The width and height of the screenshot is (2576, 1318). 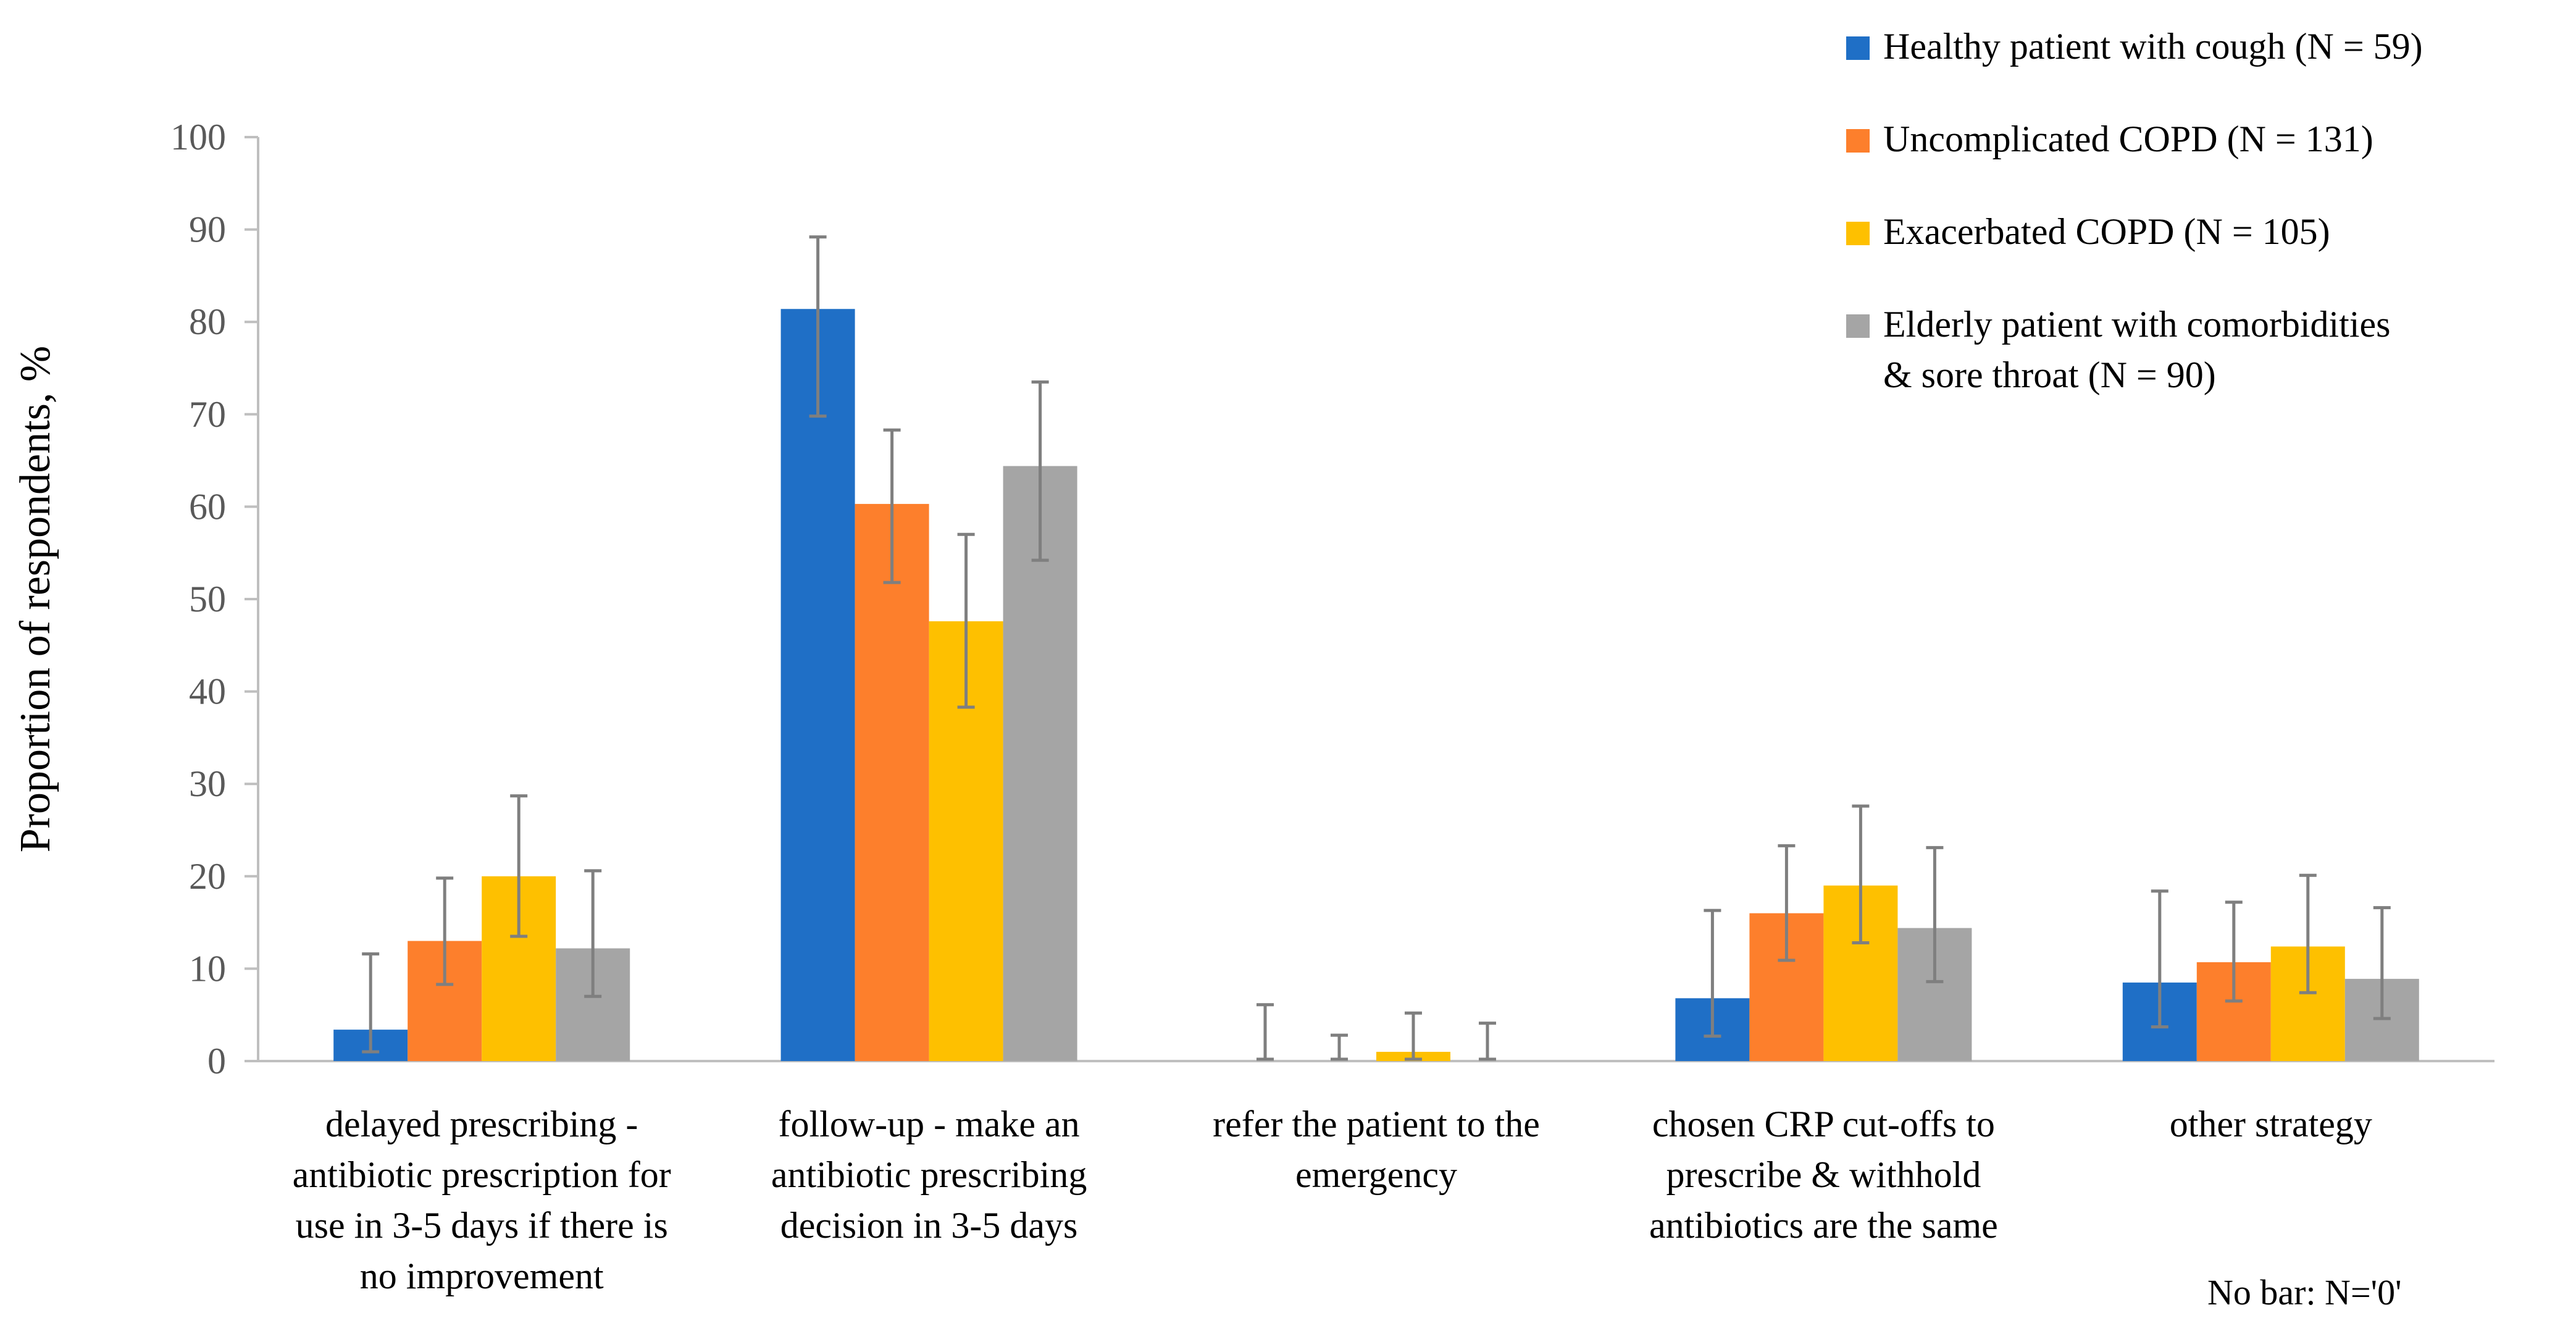 What do you see at coordinates (2271, 1124) in the screenshot?
I see `x-category-label: other strategy` at bounding box center [2271, 1124].